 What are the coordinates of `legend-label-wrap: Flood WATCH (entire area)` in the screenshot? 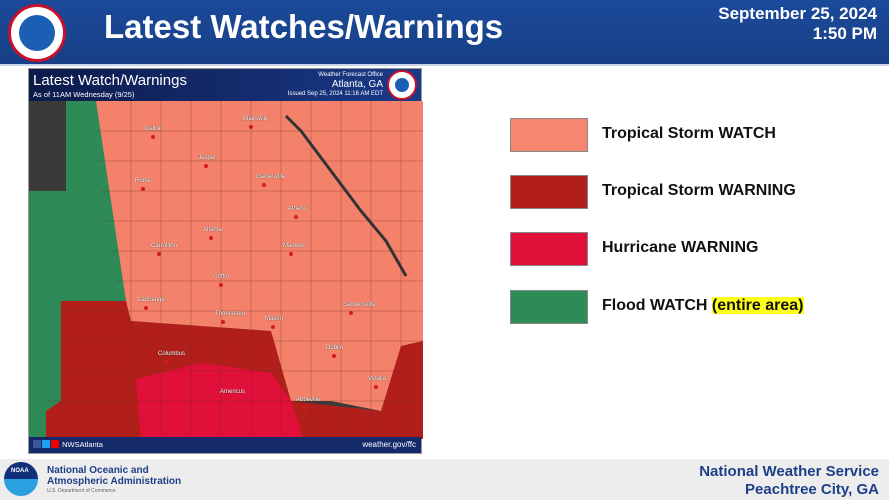 It's located at (703, 306).